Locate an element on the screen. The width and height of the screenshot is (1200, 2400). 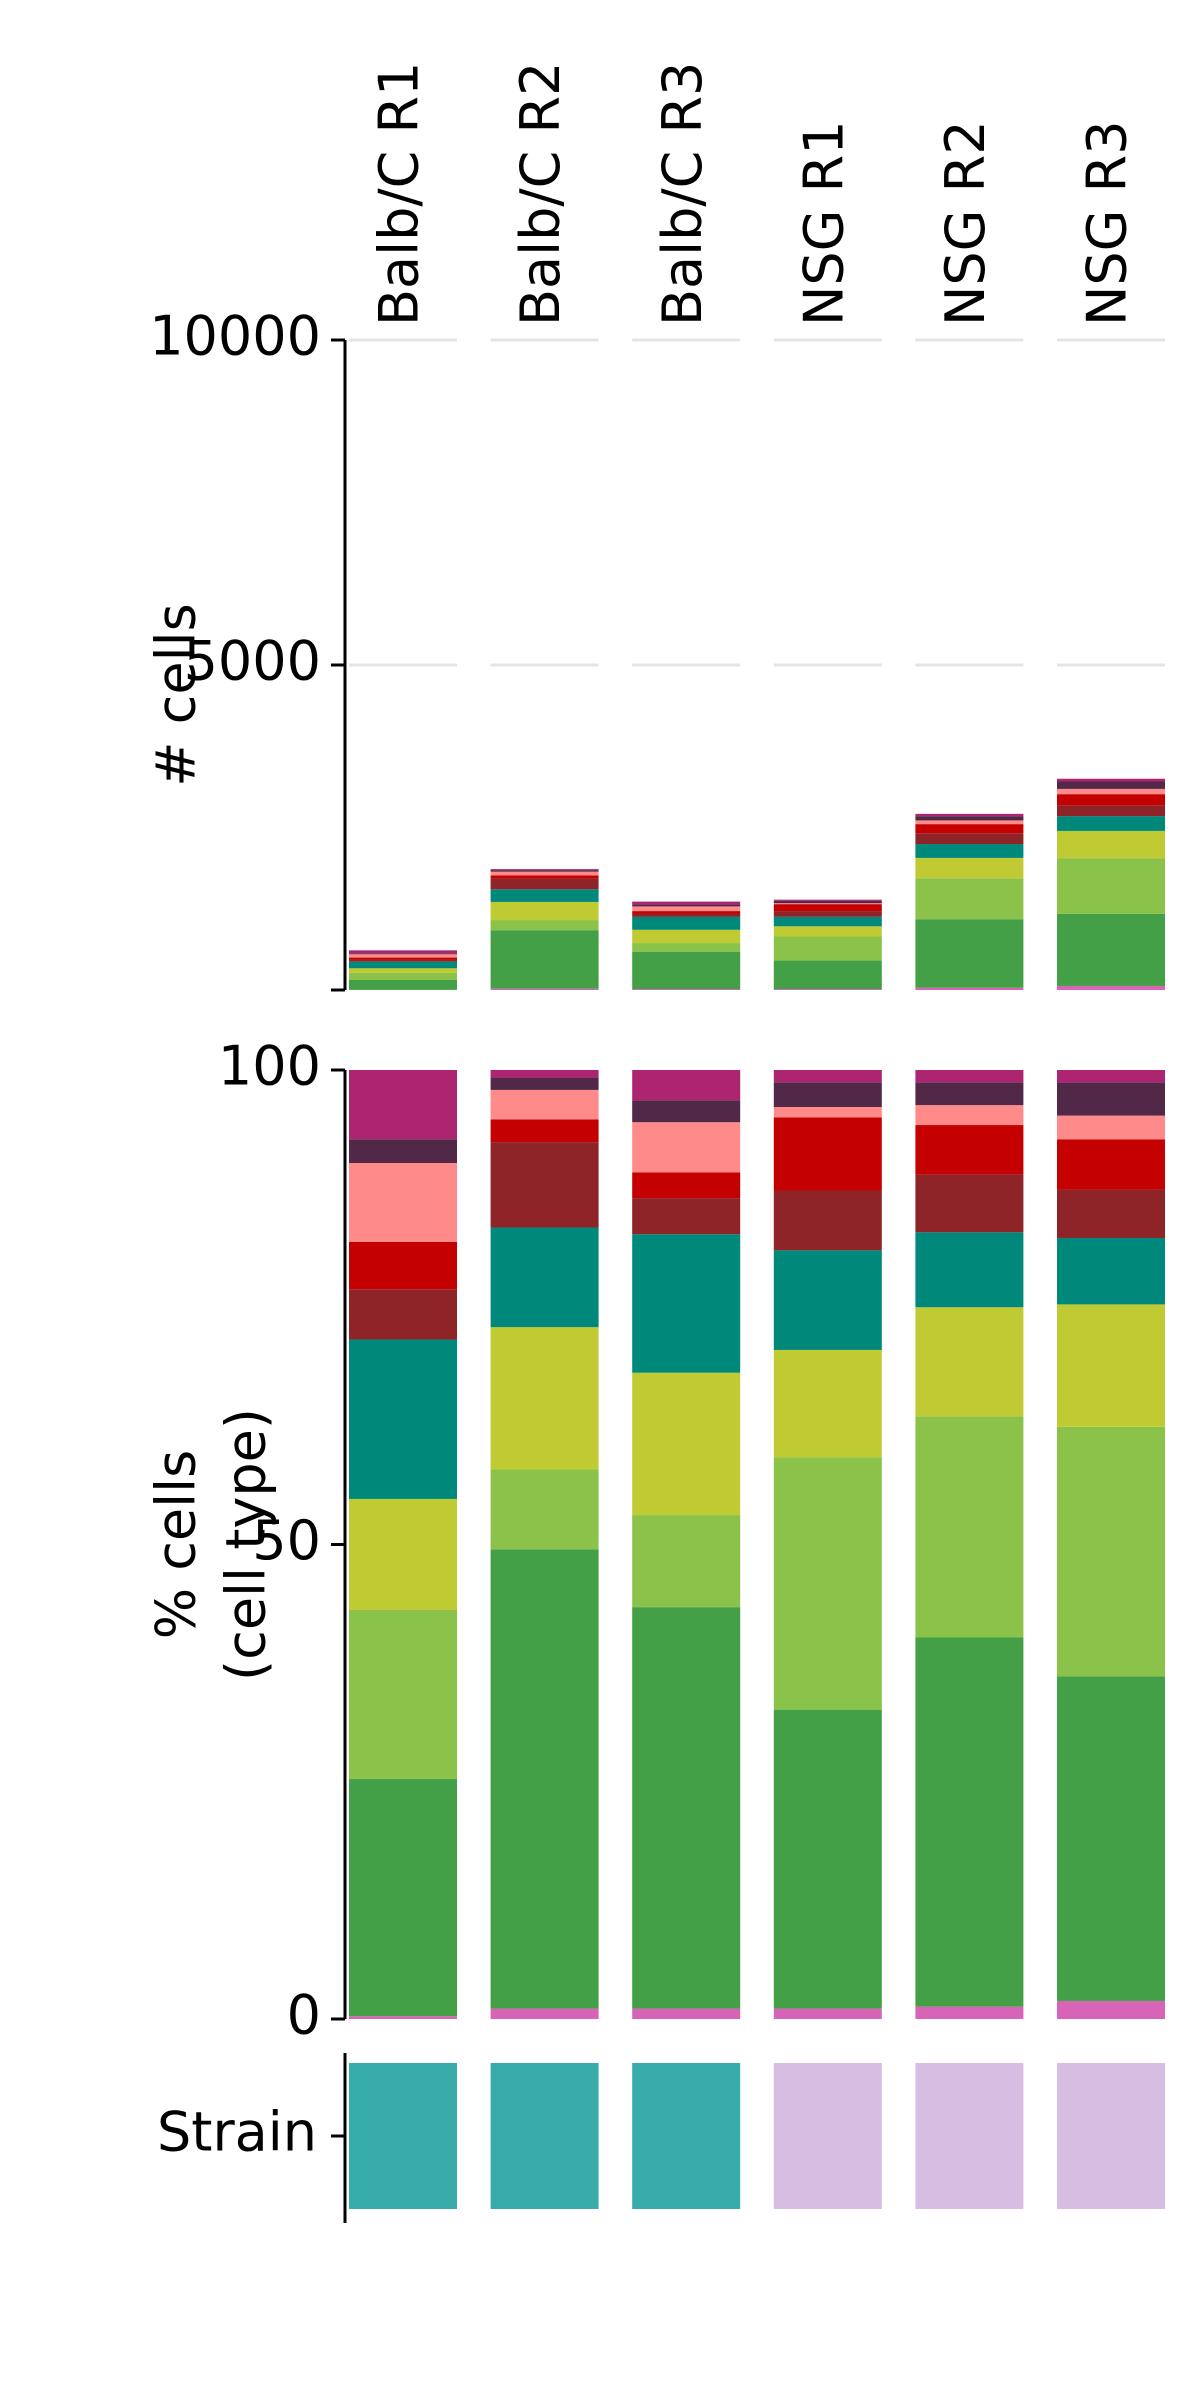
category-label: NSG R3 is located at coordinates (1107, 223).